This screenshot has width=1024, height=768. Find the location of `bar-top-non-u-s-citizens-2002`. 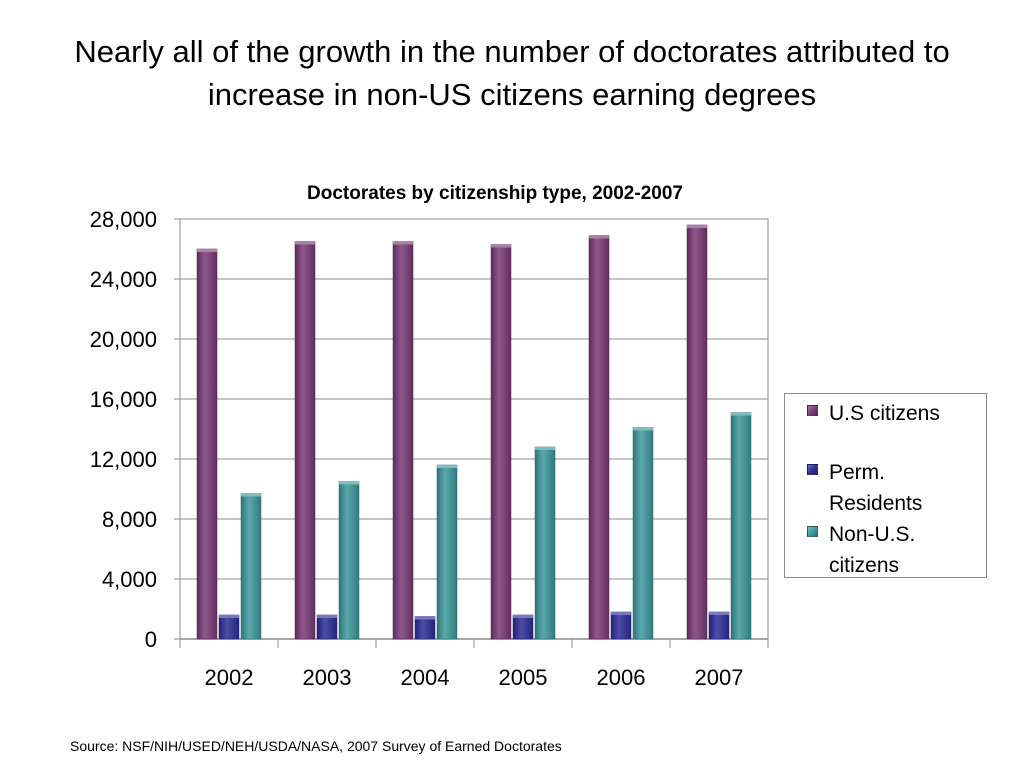

bar-top-non-u-s-citizens-2002 is located at coordinates (251, 495).